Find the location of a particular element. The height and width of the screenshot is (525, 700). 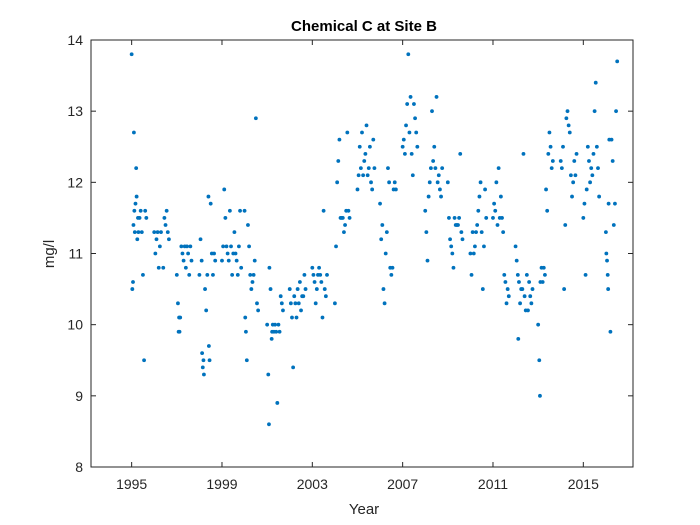

x-tick-label: 2003 is located at coordinates (312, 484).